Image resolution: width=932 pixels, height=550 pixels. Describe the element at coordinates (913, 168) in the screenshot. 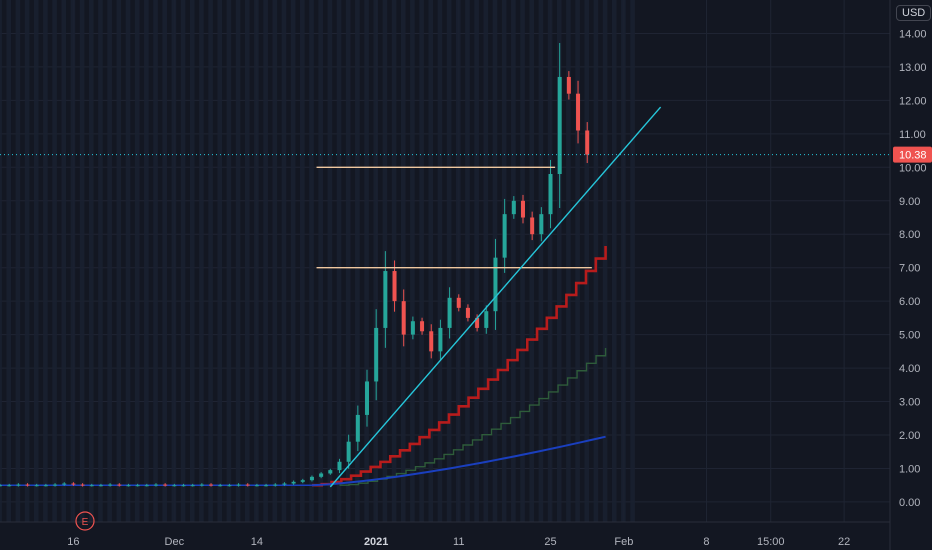

I see `price-tick-label: 10.00` at that location.